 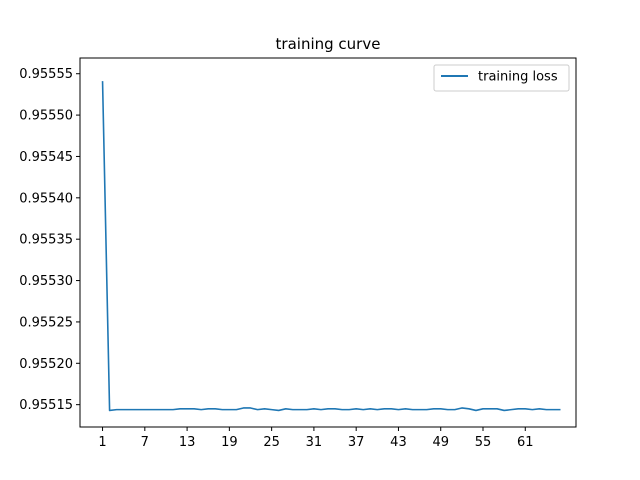 What do you see at coordinates (46, 322) in the screenshot?
I see `y-tick-label: 0.95525` at bounding box center [46, 322].